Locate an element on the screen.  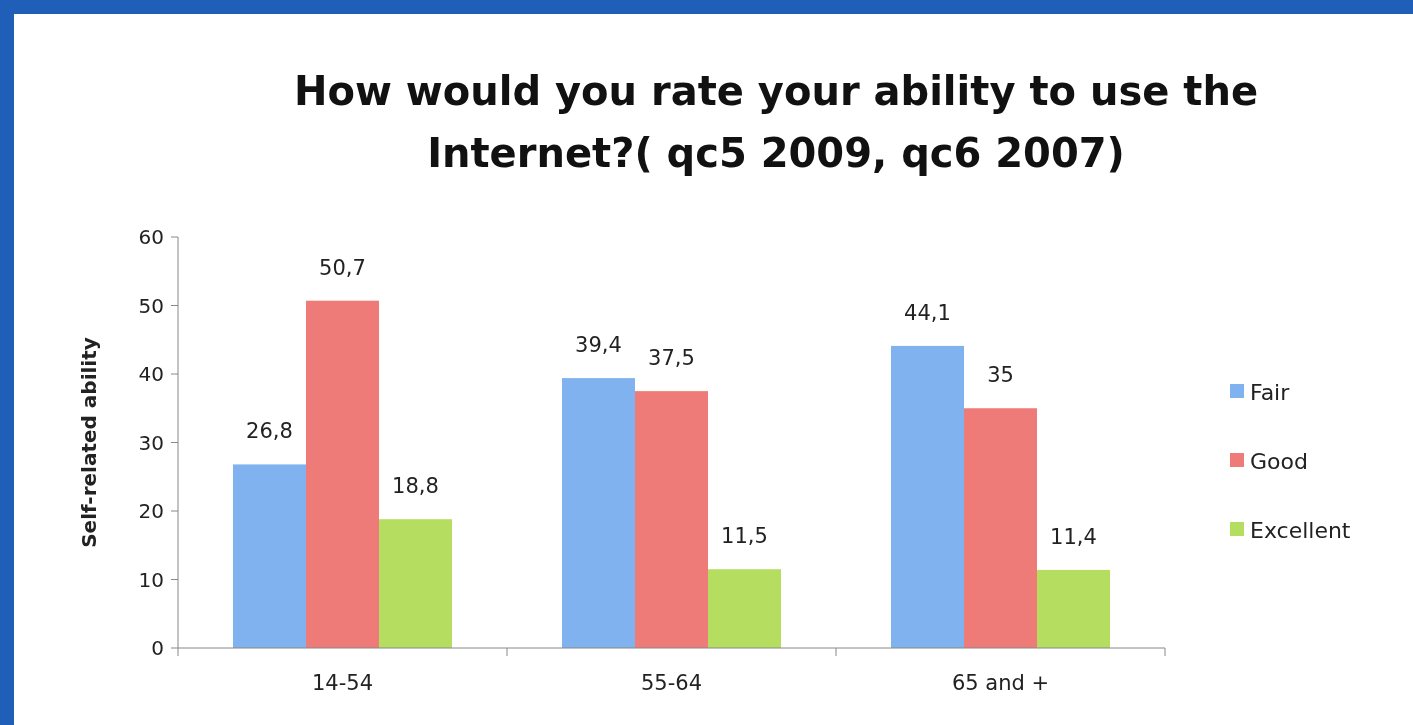
chart-title: How would you rate your ability to use the Internet?( qc5 2009, qc6 2007) is located at coordinates (776, 122).